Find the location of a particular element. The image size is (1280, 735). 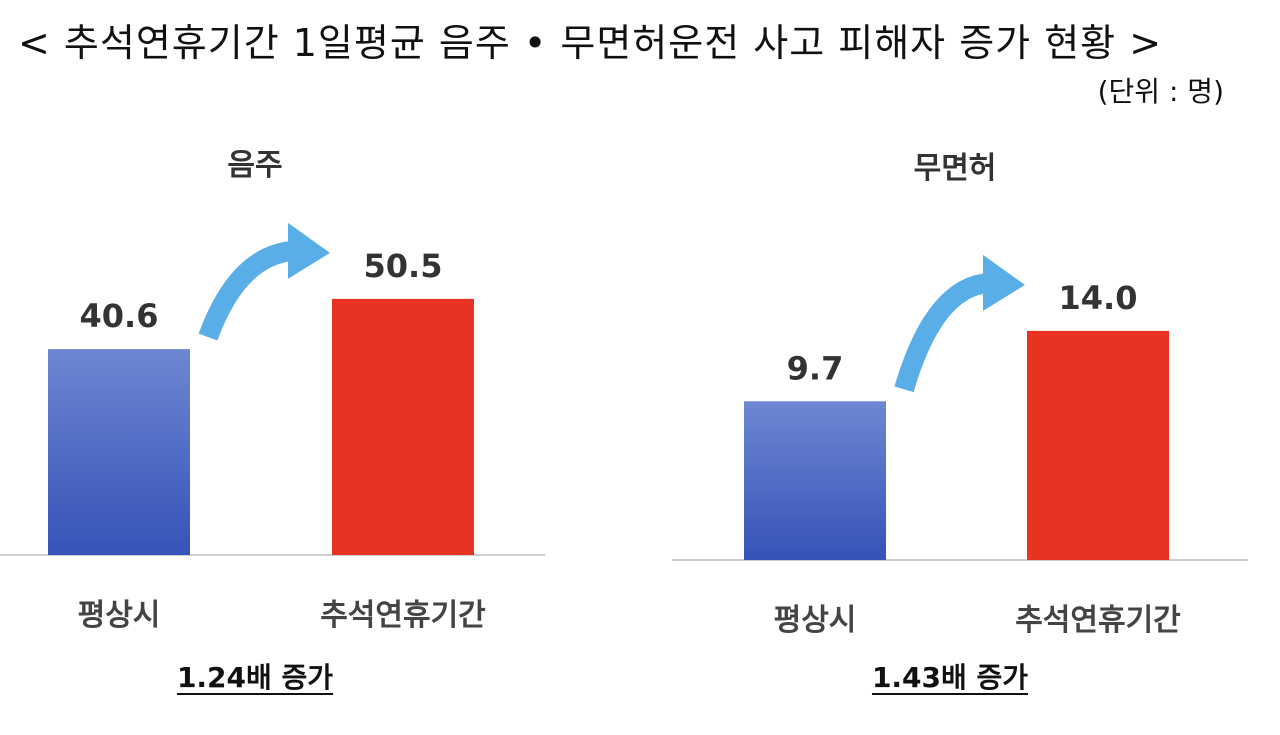

ratio-label-drunk: 1.24배 증가 is located at coordinates (255, 677).